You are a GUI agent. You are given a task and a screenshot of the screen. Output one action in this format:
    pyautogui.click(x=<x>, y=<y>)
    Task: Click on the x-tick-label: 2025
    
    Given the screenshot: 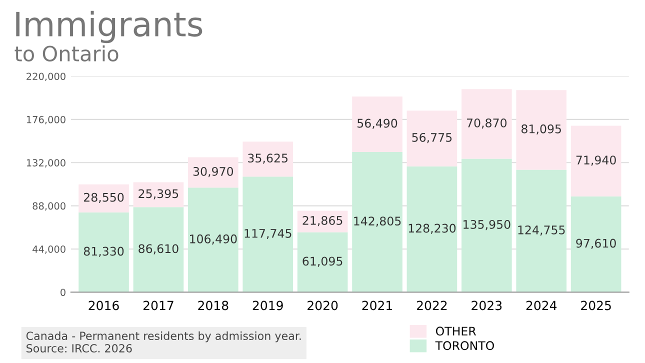 What is the action you would take?
    pyautogui.click(x=596, y=305)
    